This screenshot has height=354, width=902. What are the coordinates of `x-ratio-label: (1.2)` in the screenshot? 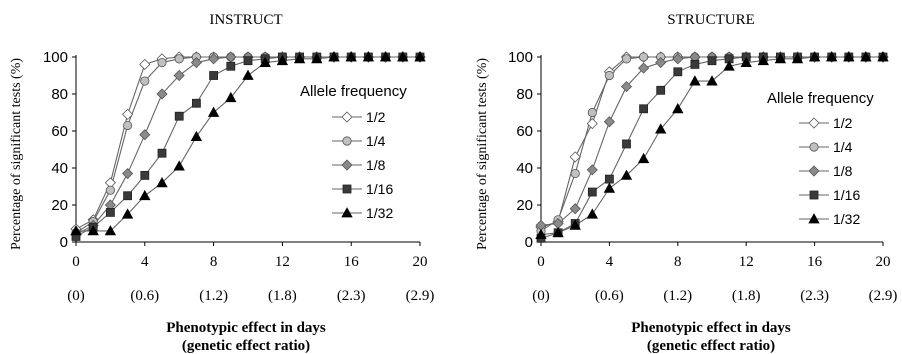 It's located at (677, 296).